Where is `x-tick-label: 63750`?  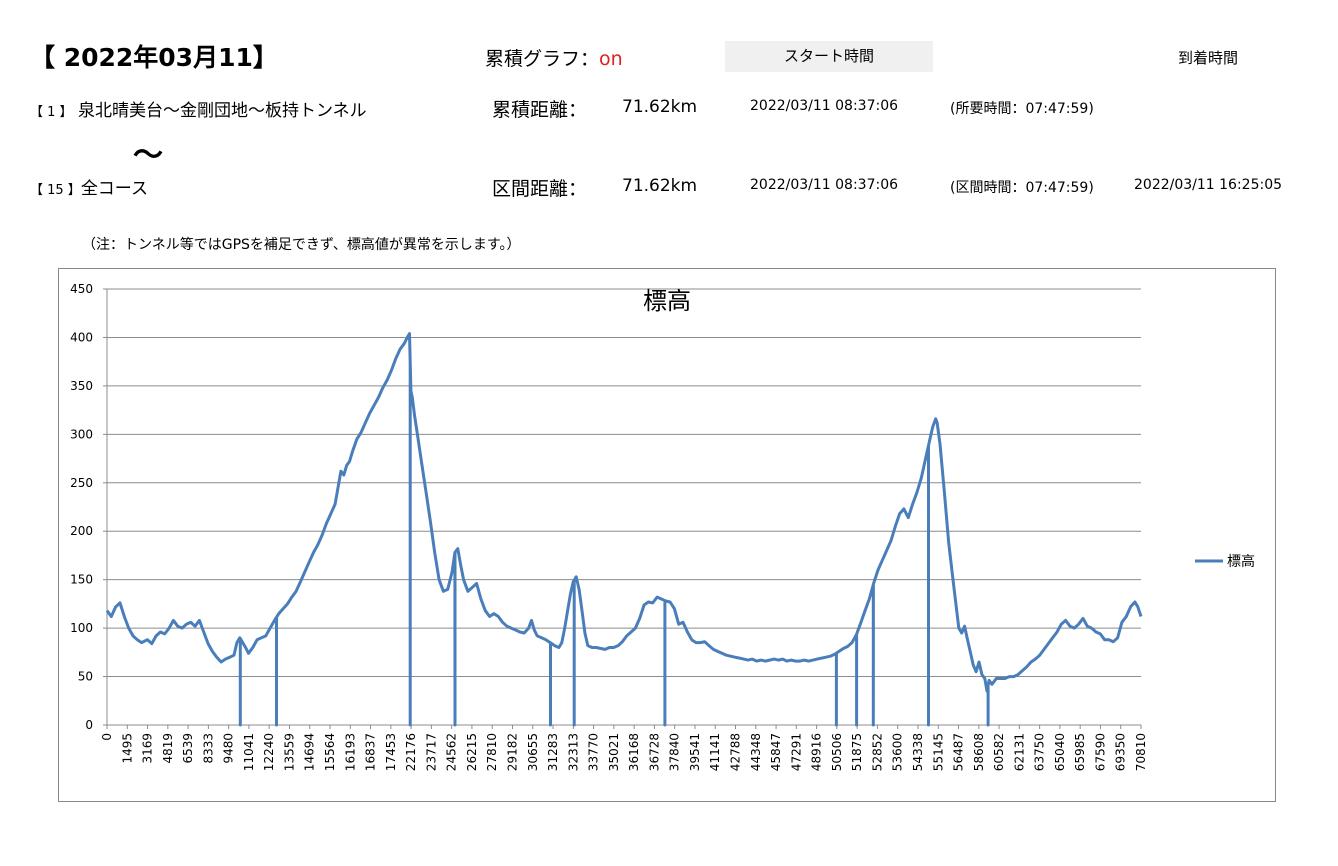 x-tick-label: 63750 is located at coordinates (1040, 752).